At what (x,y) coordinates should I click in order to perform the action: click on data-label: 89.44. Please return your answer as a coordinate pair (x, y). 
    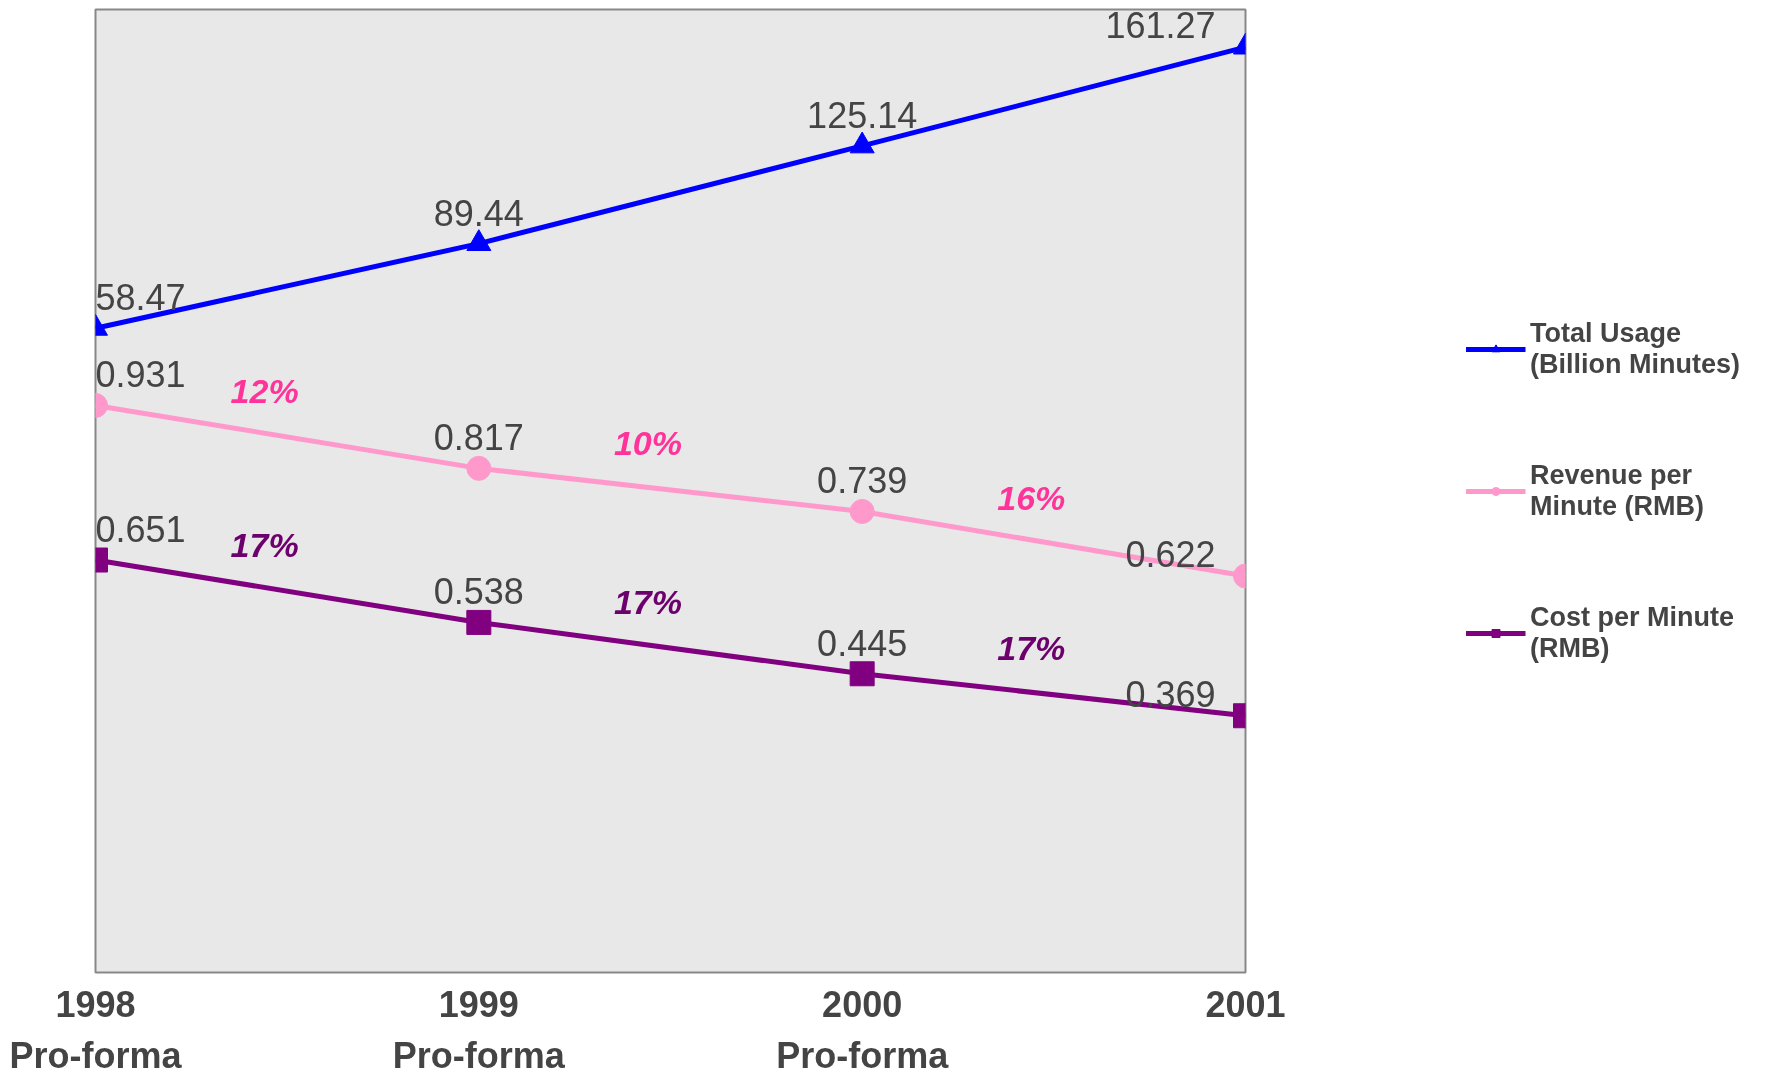
    Looking at the image, I should click on (478, 213).